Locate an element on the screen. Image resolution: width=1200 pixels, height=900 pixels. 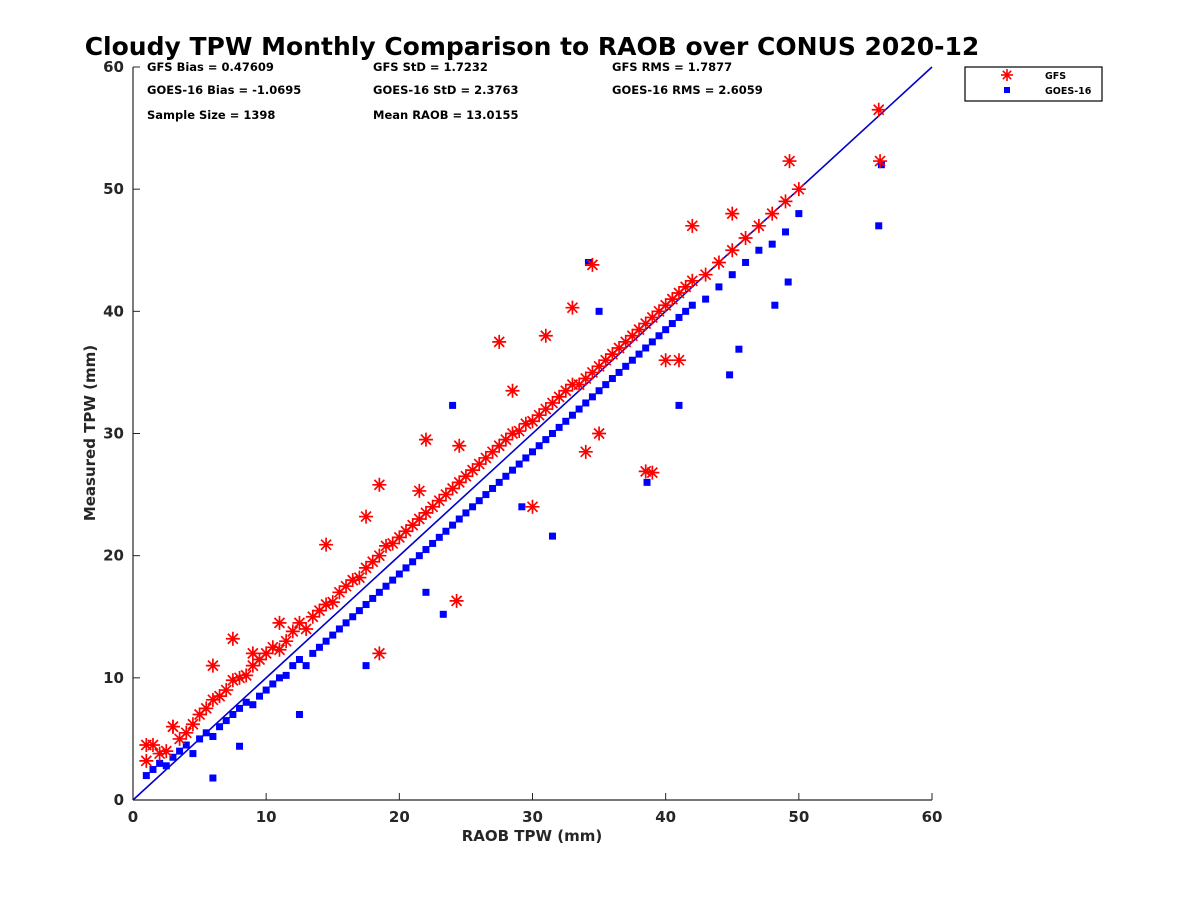
x-tick-label: 0 is located at coordinates (133, 817).